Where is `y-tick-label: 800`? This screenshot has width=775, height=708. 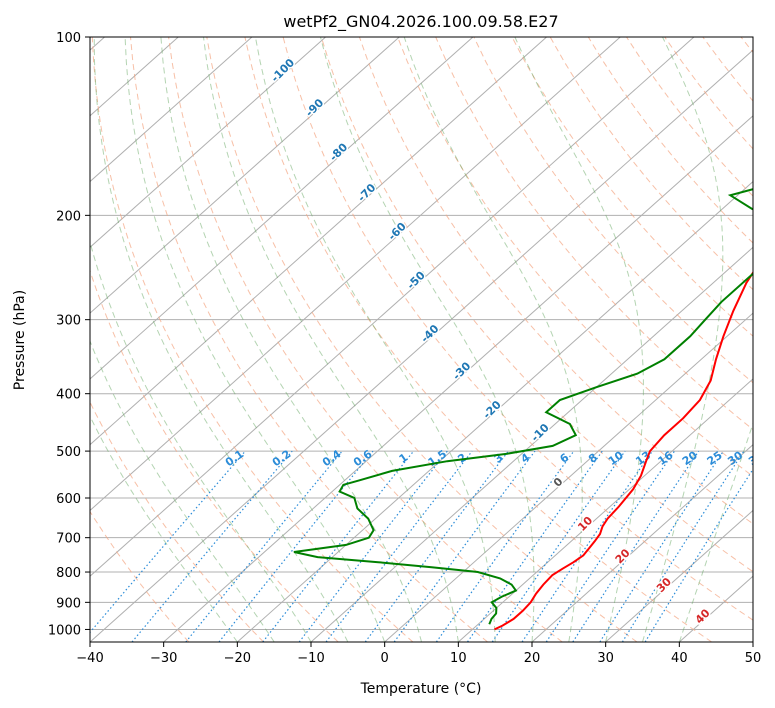
y-tick-label: 800 is located at coordinates (68, 573).